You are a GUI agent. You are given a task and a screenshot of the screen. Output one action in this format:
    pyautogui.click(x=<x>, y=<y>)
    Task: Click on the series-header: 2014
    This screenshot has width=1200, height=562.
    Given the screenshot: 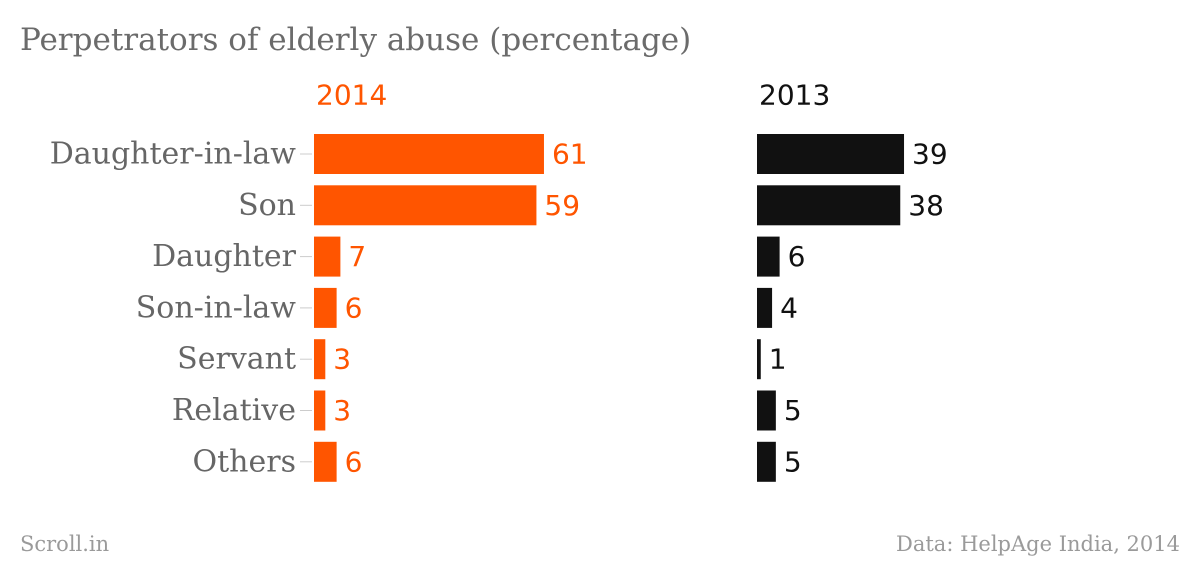 What is the action you would take?
    pyautogui.click(x=351, y=95)
    